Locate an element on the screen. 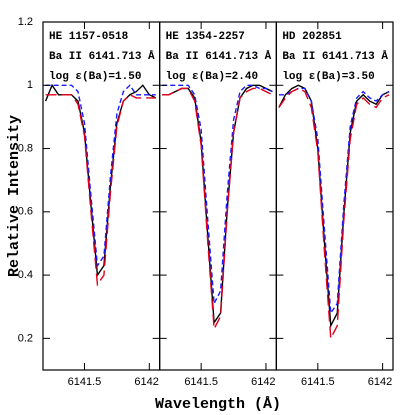 This screenshot has width=415, height=415. y-tick-label: 0.8 is located at coordinates (25, 148).